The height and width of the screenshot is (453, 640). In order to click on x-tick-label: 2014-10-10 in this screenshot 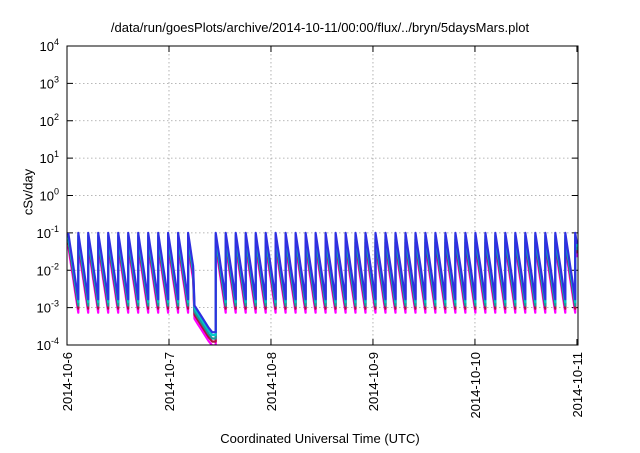, I will do `click(475, 385)`.